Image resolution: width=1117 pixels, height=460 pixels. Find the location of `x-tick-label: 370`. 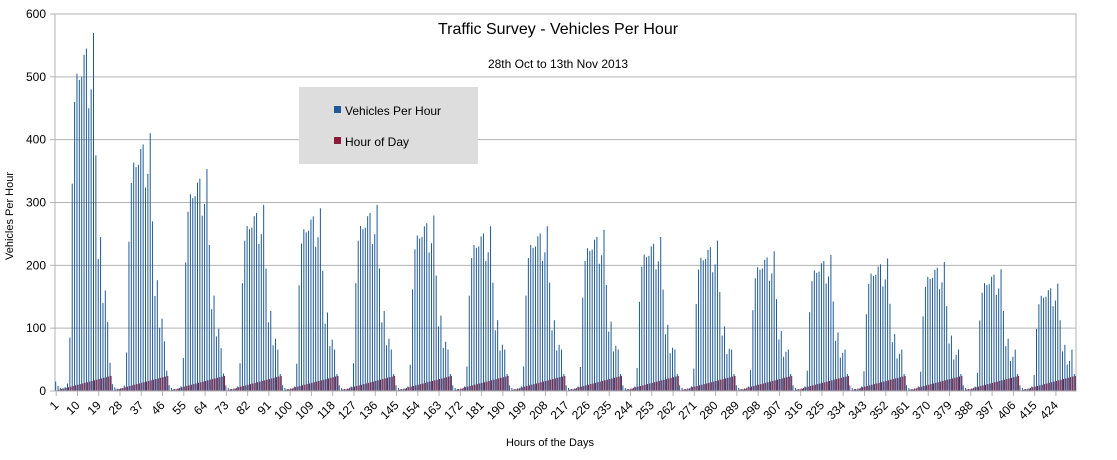

x-tick-label: 370 is located at coordinates (921, 410).